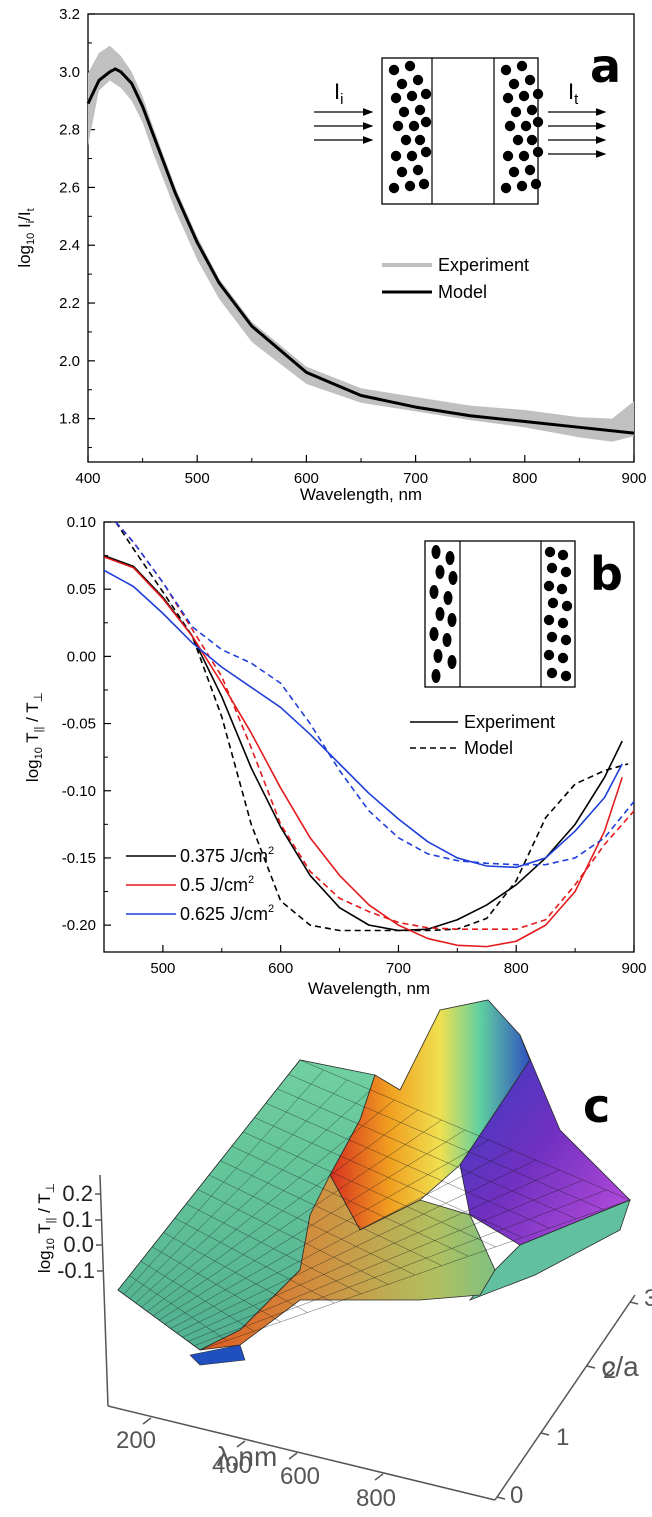 This screenshot has width=652, height=1517. What do you see at coordinates (26, 237) in the screenshot?
I see `panel-a-ylabel: log10 Ii/It` at bounding box center [26, 237].